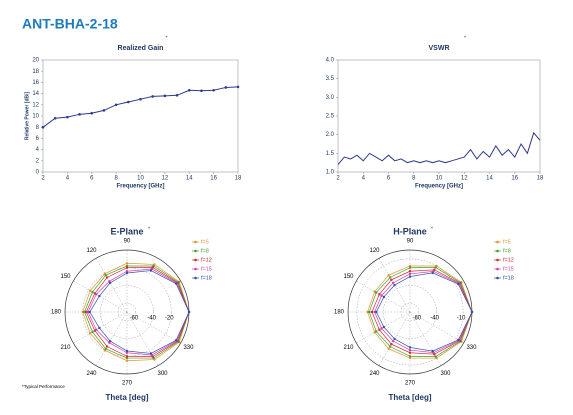  What do you see at coordinates (540, 179) in the screenshot?
I see `x-tick-label: 18` at bounding box center [540, 179].